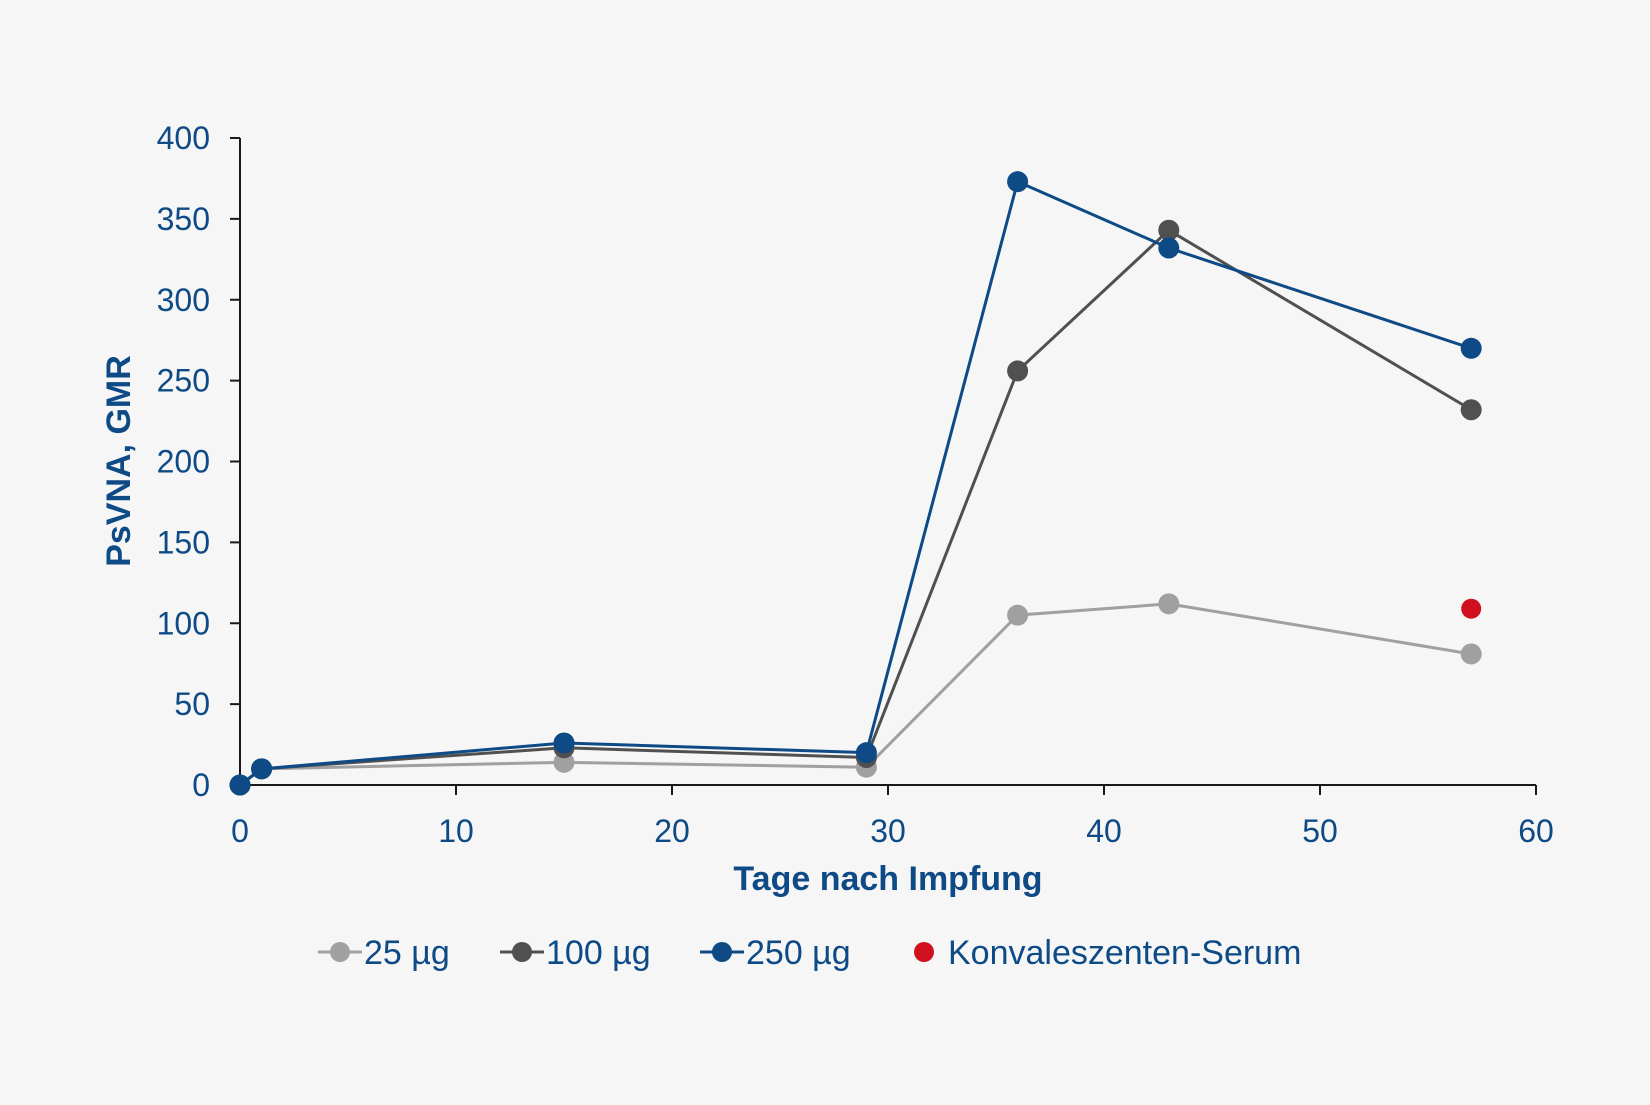 Image resolution: width=1650 pixels, height=1105 pixels. I want to click on legend-item: Konvaleszenten-Serum, so click(1107, 953).